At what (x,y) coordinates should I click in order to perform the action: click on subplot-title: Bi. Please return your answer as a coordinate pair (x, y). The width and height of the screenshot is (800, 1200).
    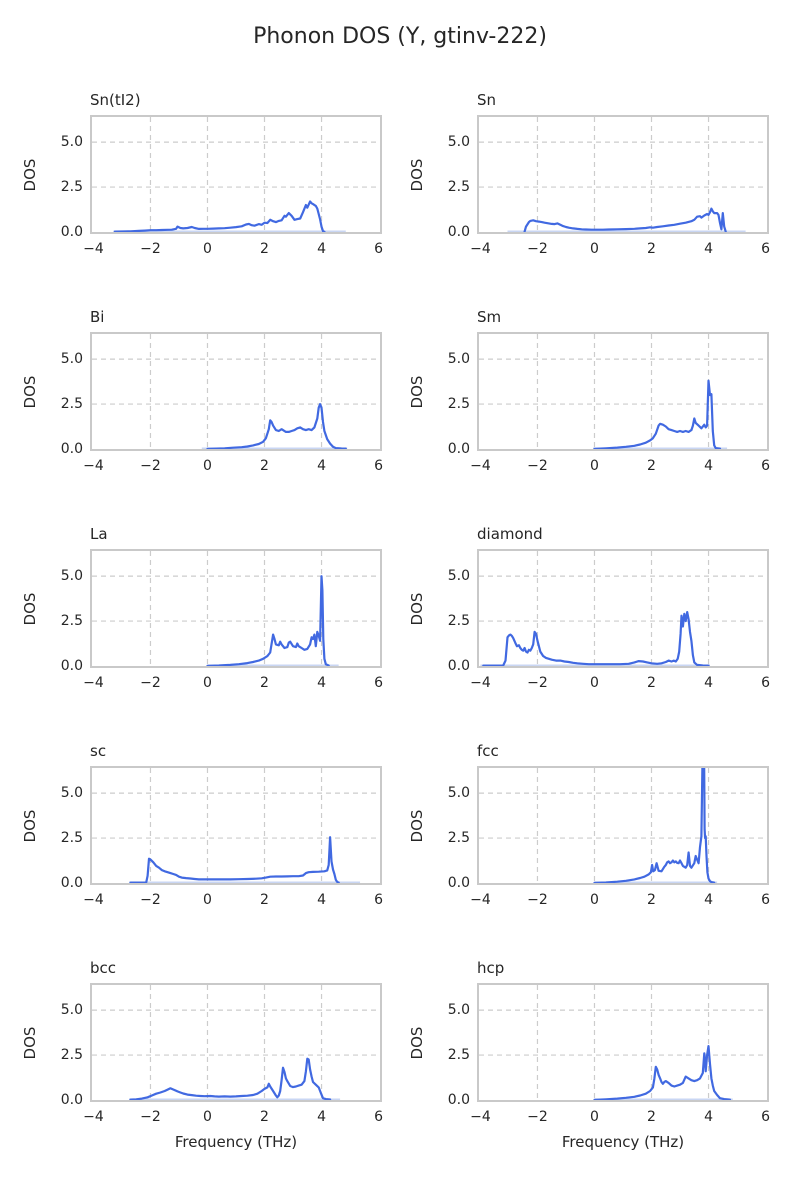
    Looking at the image, I should click on (97, 316).